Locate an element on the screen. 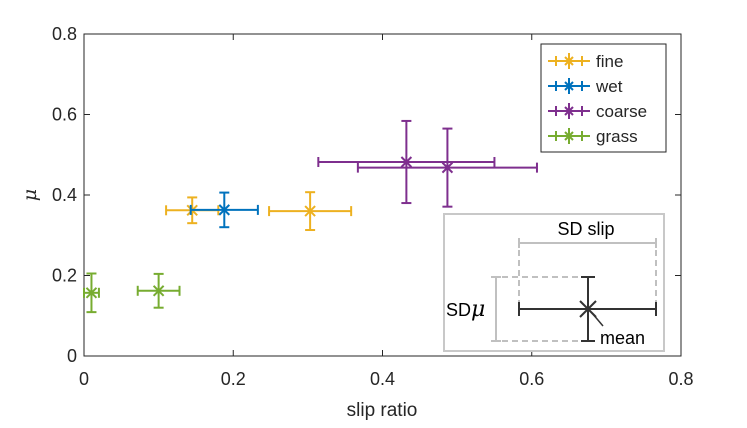 The width and height of the screenshot is (747, 428). y-axis-label: μ is located at coordinates (30, 195).